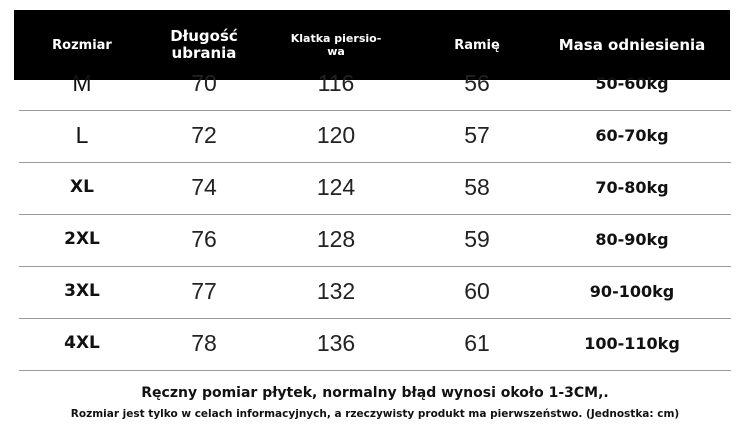  I want to click on chest-cell: 116, so click(336, 82).